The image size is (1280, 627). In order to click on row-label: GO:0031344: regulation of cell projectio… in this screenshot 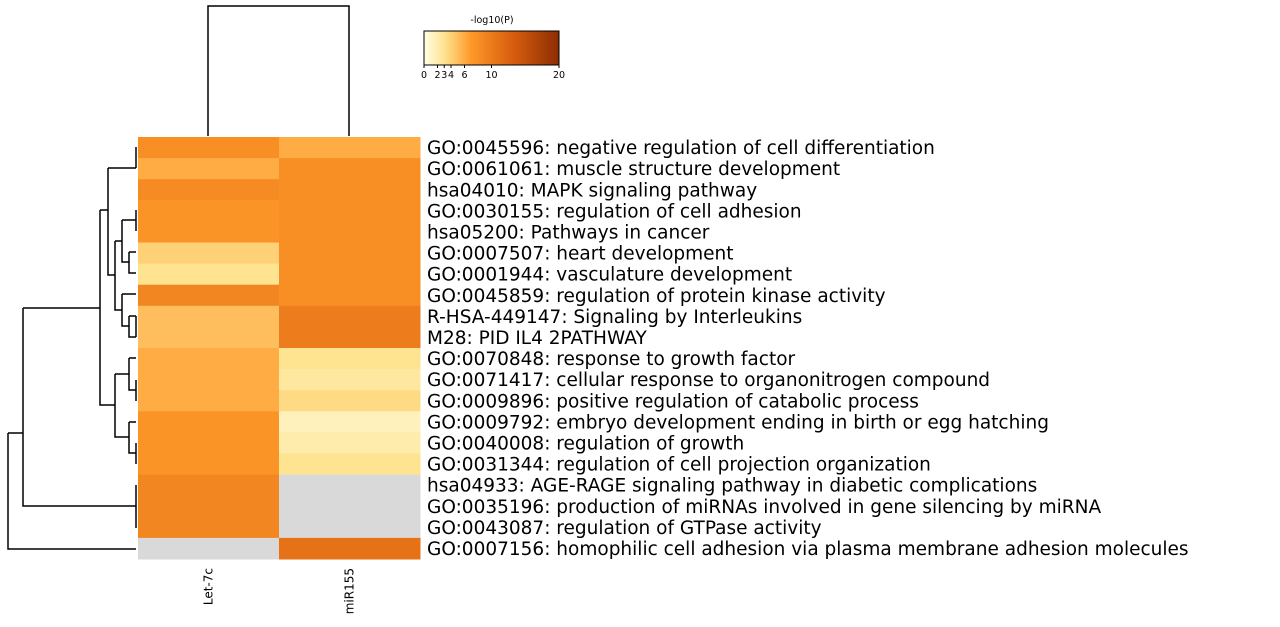, I will do `click(679, 465)`.